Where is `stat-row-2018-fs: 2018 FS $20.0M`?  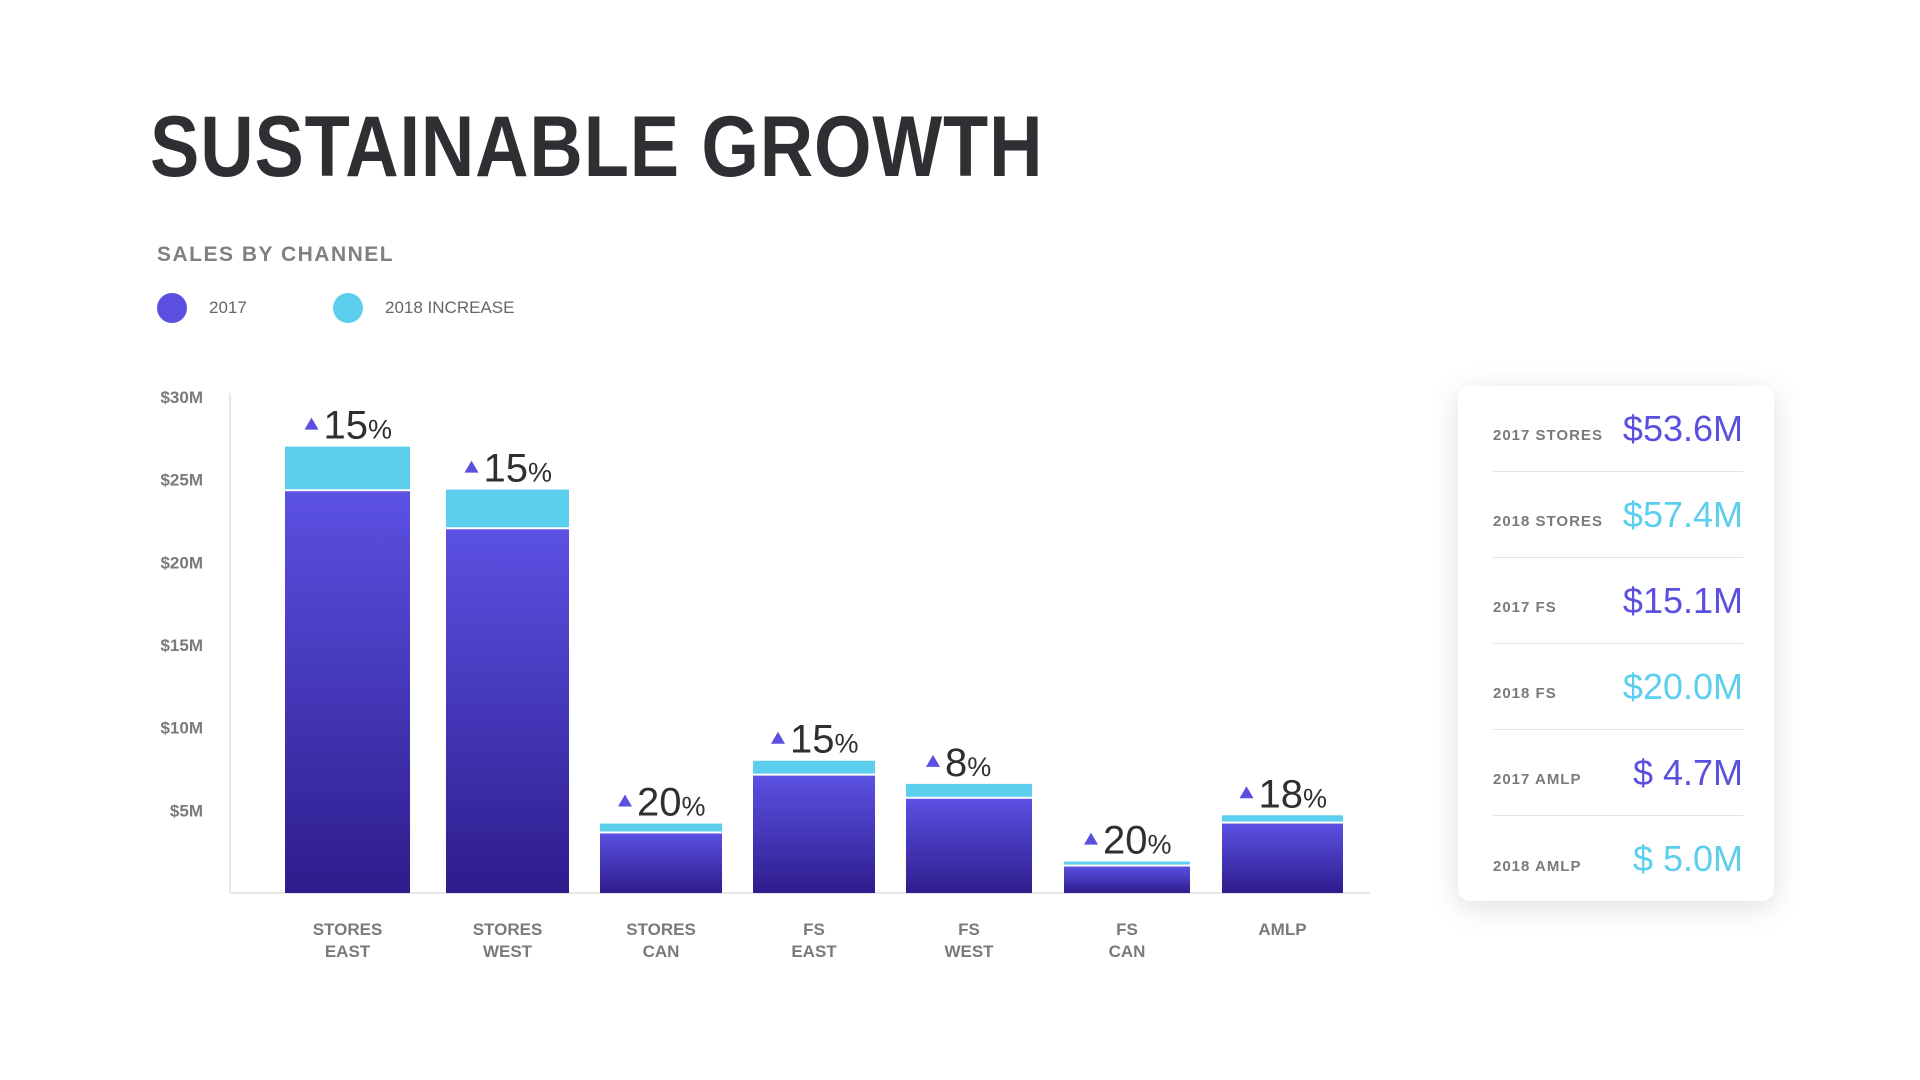 stat-row-2018-fs: 2018 FS $20.0M is located at coordinates (1618, 687).